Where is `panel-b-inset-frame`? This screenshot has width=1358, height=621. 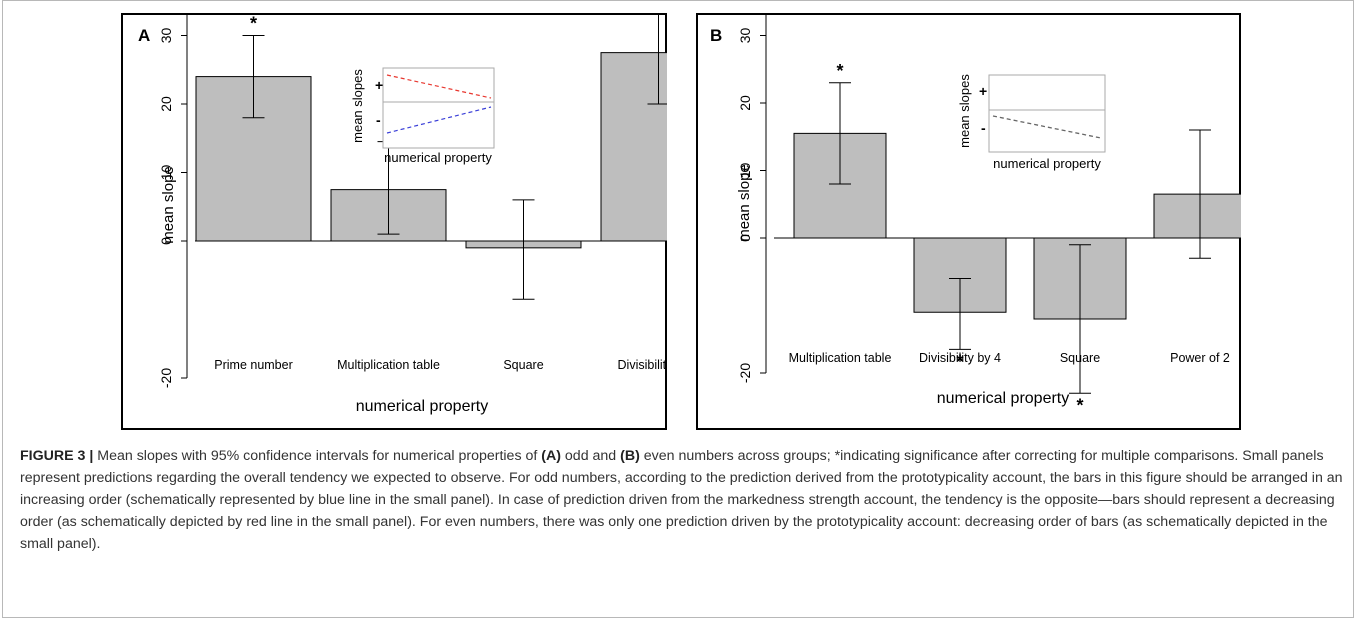
panel-b-inset-frame is located at coordinates (1047, 113).